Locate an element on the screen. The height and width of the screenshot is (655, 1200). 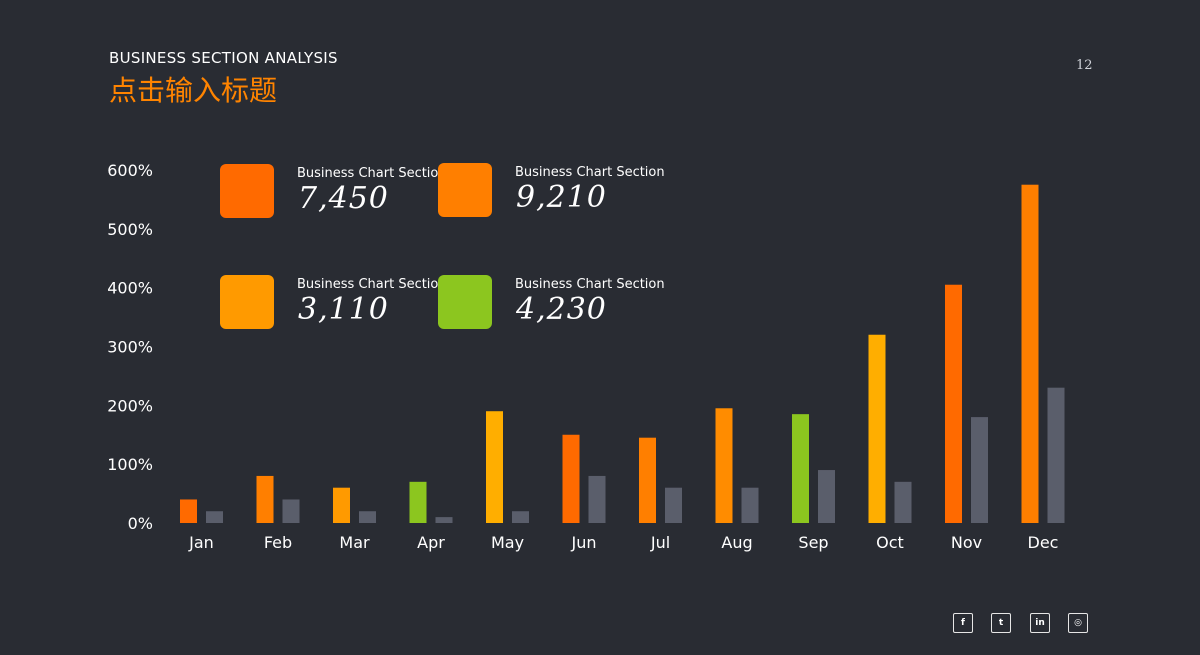
twitter-icon: t is located at coordinates (1001, 623).